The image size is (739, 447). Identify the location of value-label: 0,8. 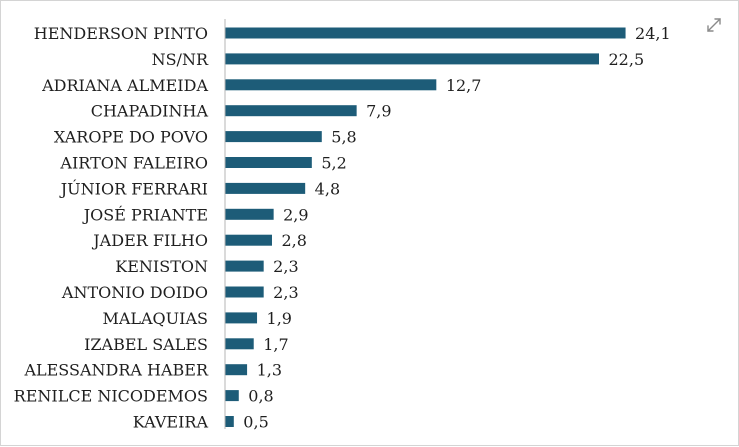
(260, 396).